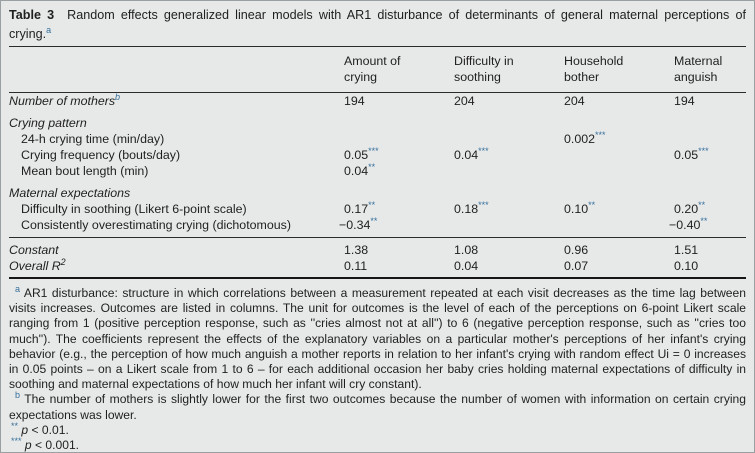 The image size is (755, 453). What do you see at coordinates (48, 123) in the screenshot?
I see `row-label-text: Crying pattern` at bounding box center [48, 123].